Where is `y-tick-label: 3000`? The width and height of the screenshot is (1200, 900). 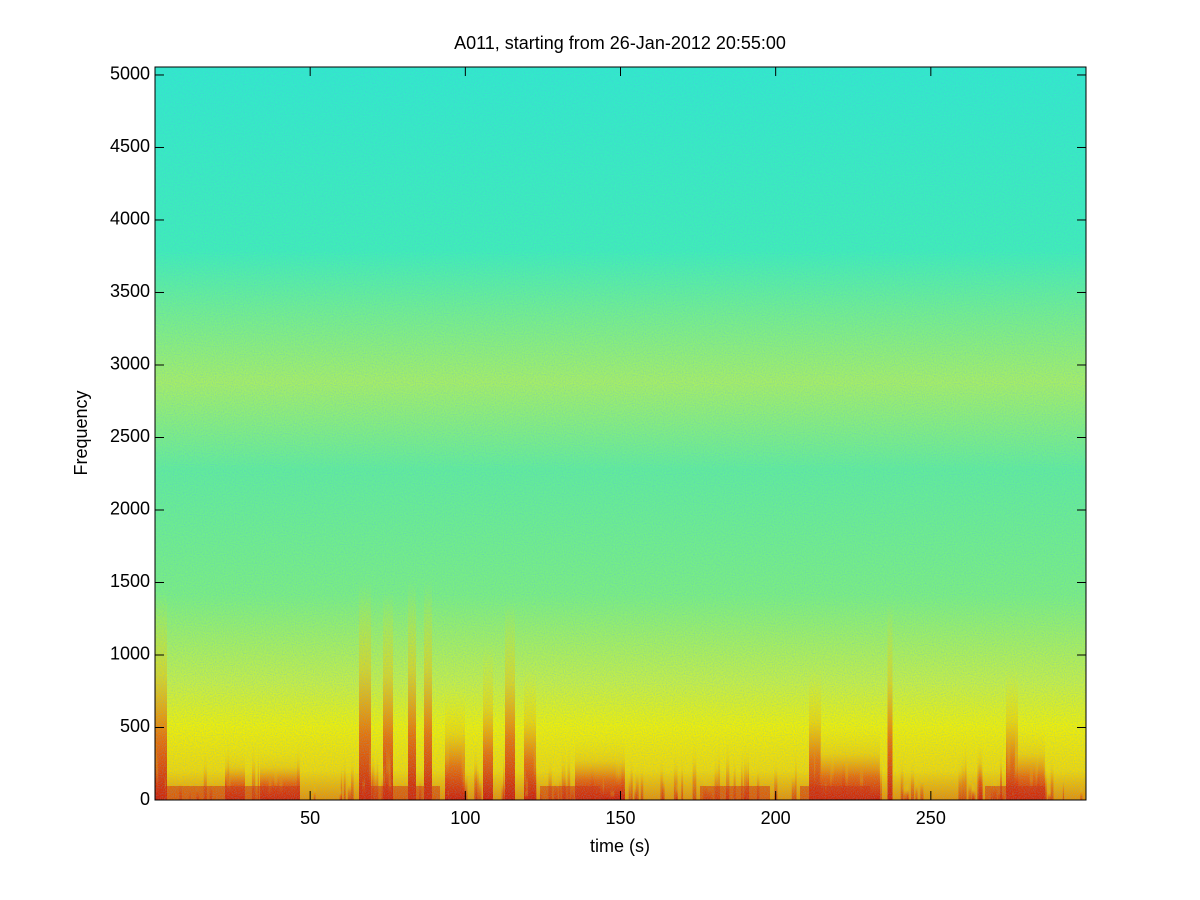
y-tick-label: 3000 is located at coordinates (130, 364).